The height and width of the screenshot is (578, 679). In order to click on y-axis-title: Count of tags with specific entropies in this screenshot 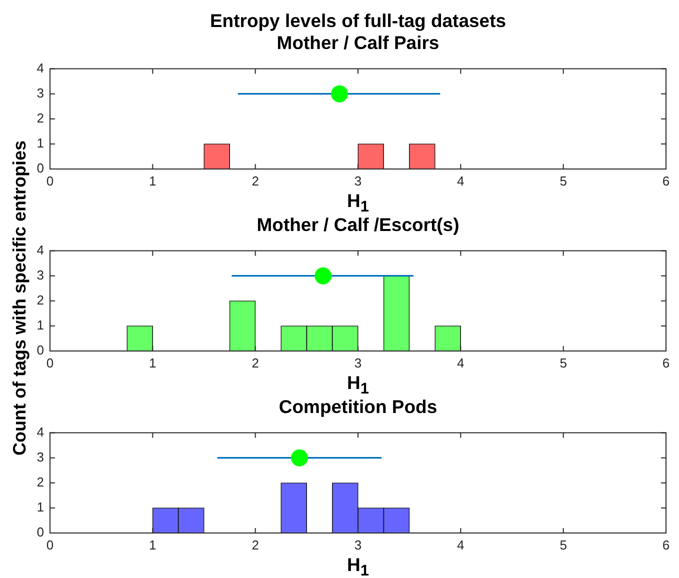, I will do `click(20, 298)`.